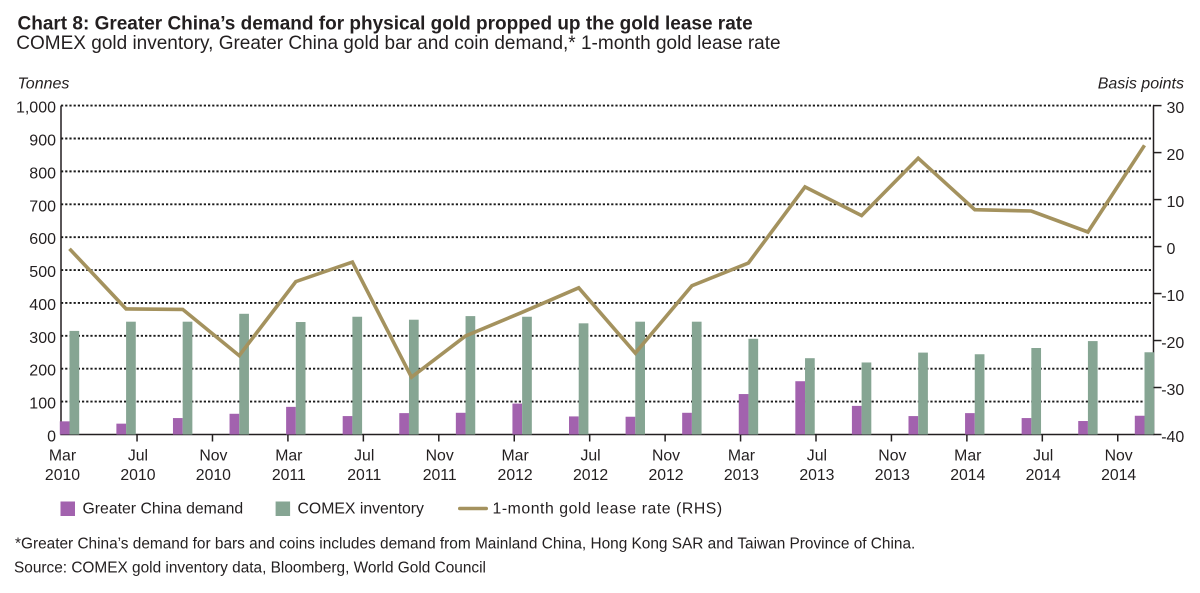 Image resolution: width=1200 pixels, height=593 pixels. What do you see at coordinates (1172, 437) in the screenshot?
I see `svg-text: -40` at bounding box center [1172, 437].